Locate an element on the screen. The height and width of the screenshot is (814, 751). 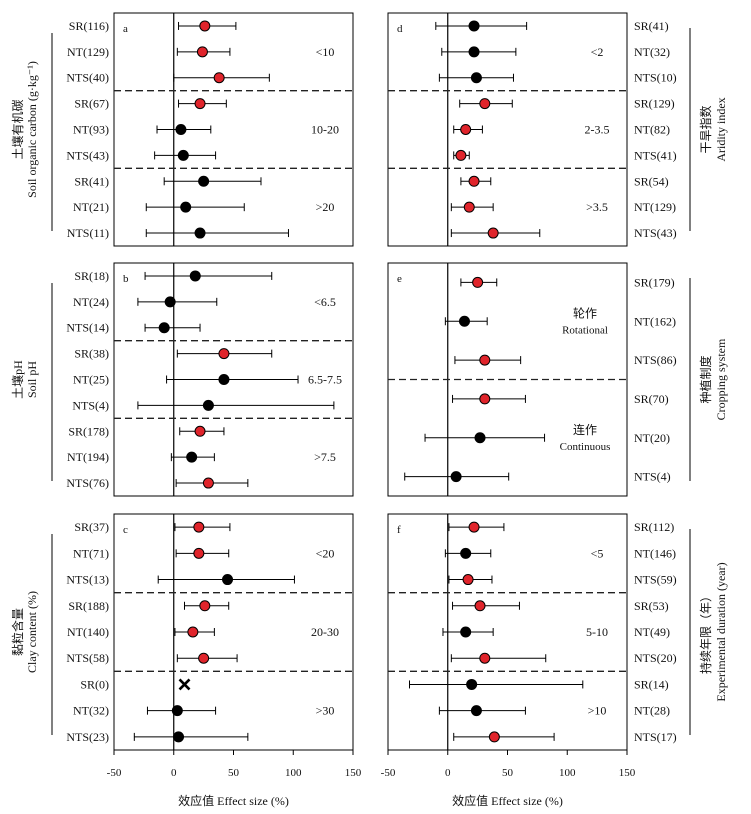
panel-letter: c is located at coordinates (125, 530).